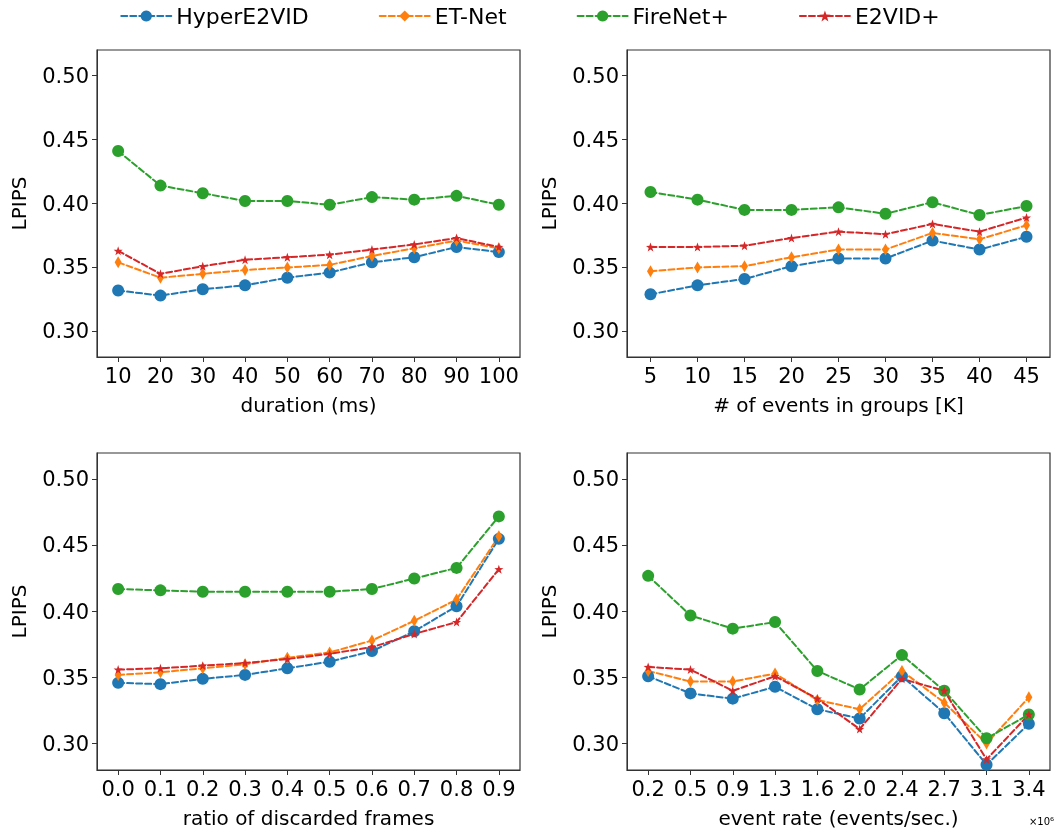 This screenshot has width=1060, height=833. Describe the element at coordinates (456, 788) in the screenshot. I see `x-tick-label: 0.8` at that location.